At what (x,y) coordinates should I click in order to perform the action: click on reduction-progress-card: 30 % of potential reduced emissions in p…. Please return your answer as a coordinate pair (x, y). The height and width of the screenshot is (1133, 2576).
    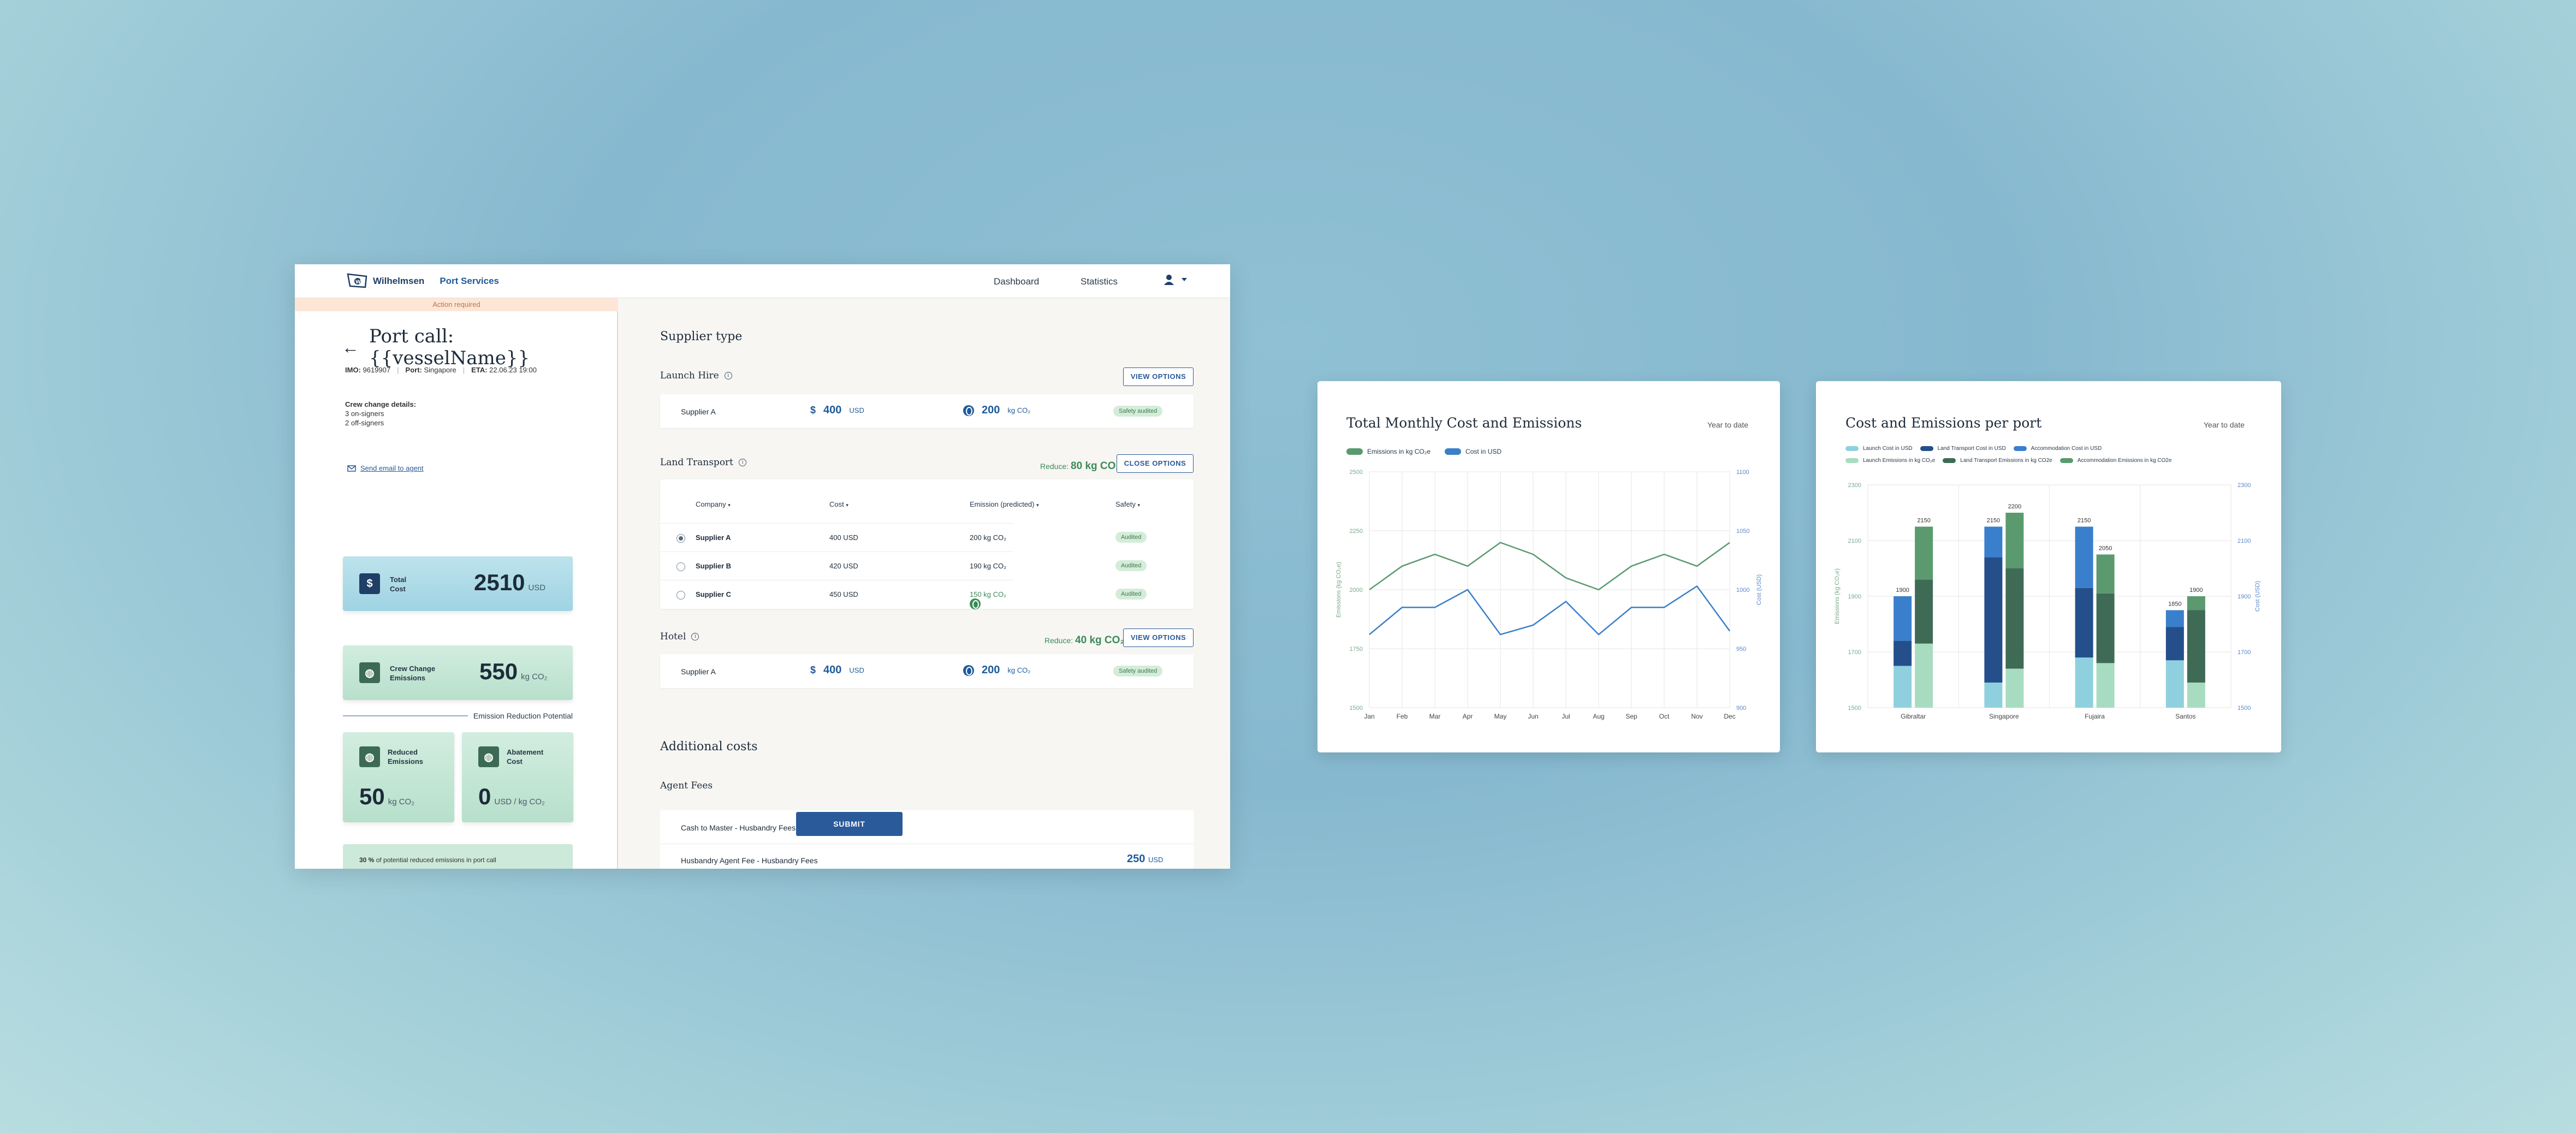
    Looking at the image, I should click on (458, 856).